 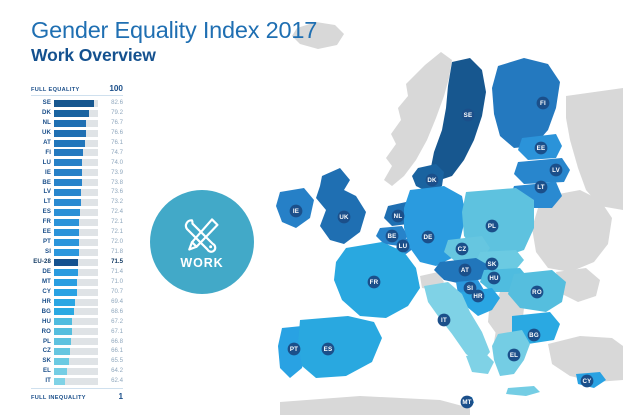 What do you see at coordinates (46, 301) in the screenshot?
I see `country-code-label: HR` at bounding box center [46, 301].